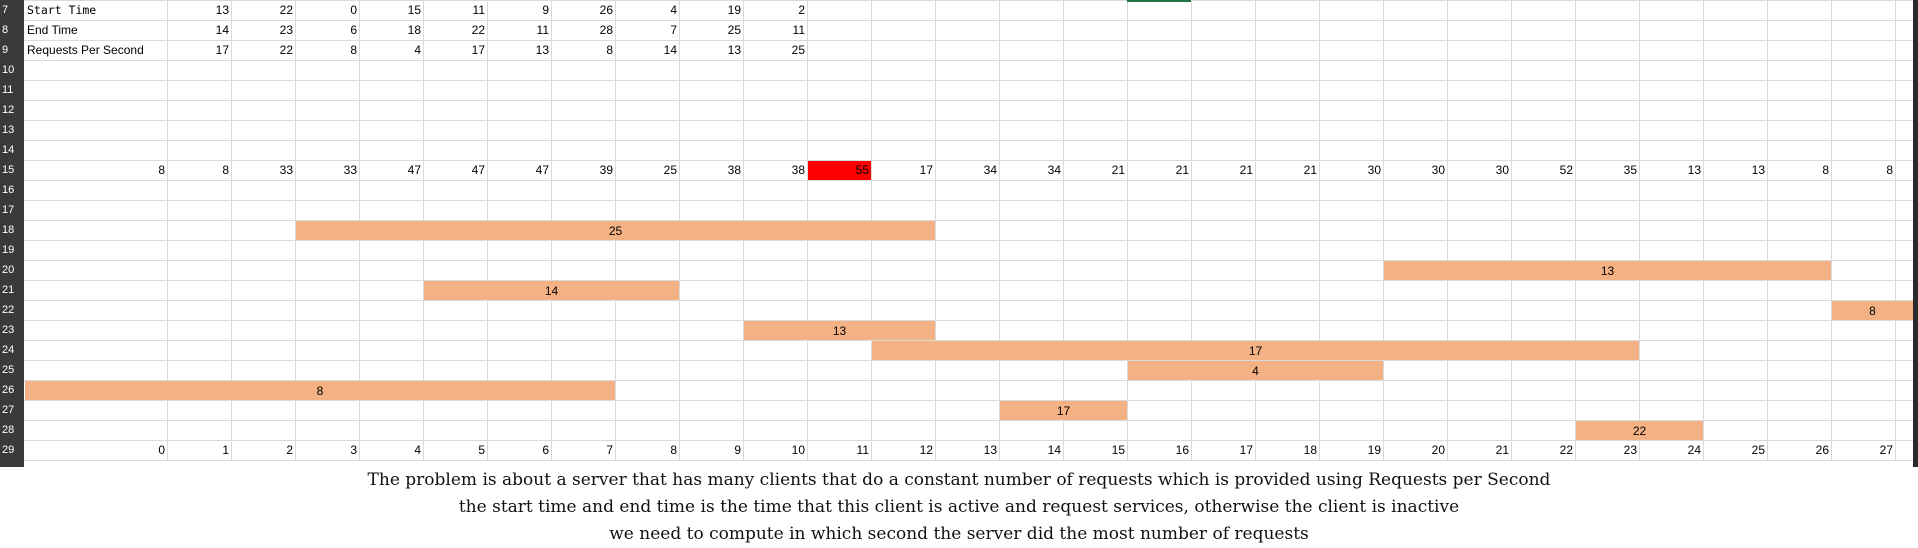 This screenshot has height=548, width=1918. I want to click on request-span-bar: 13, so click(1607, 270).